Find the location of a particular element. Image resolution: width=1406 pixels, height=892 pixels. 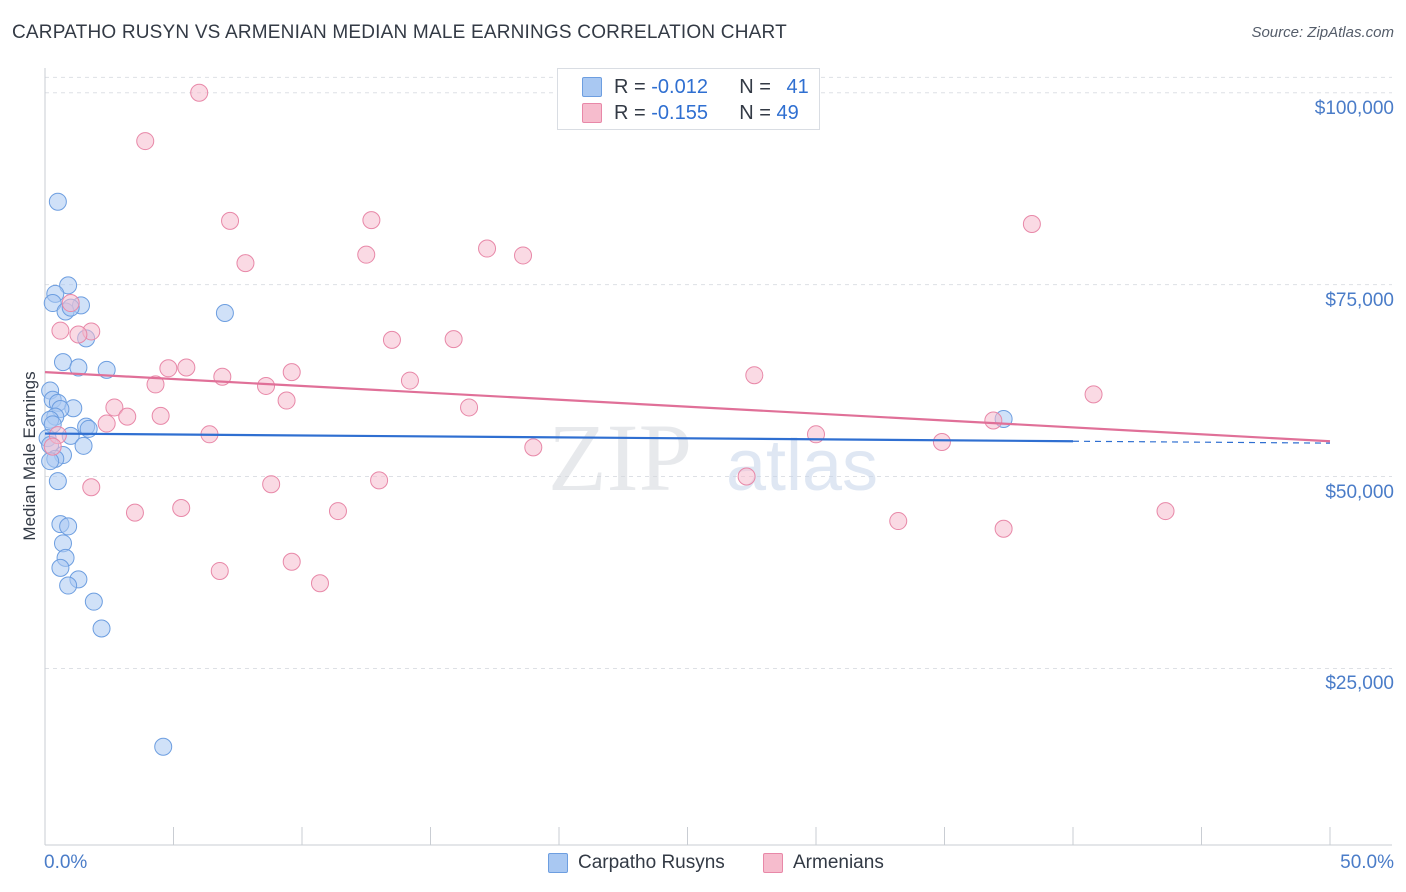

legend-item-rusyn: Carpatho Rusyns is located at coordinates (636, 863).